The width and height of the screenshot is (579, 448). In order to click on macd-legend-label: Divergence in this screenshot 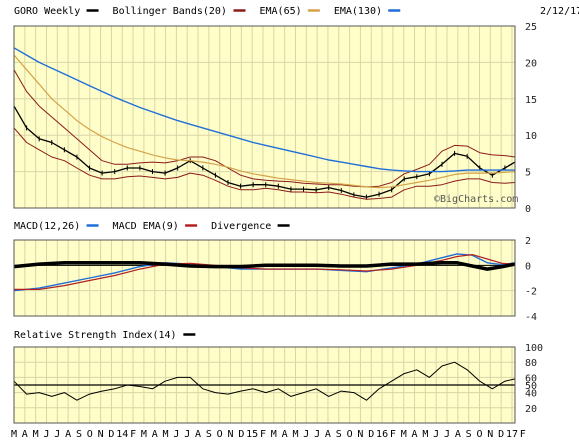, I will do `click(241, 226)`.